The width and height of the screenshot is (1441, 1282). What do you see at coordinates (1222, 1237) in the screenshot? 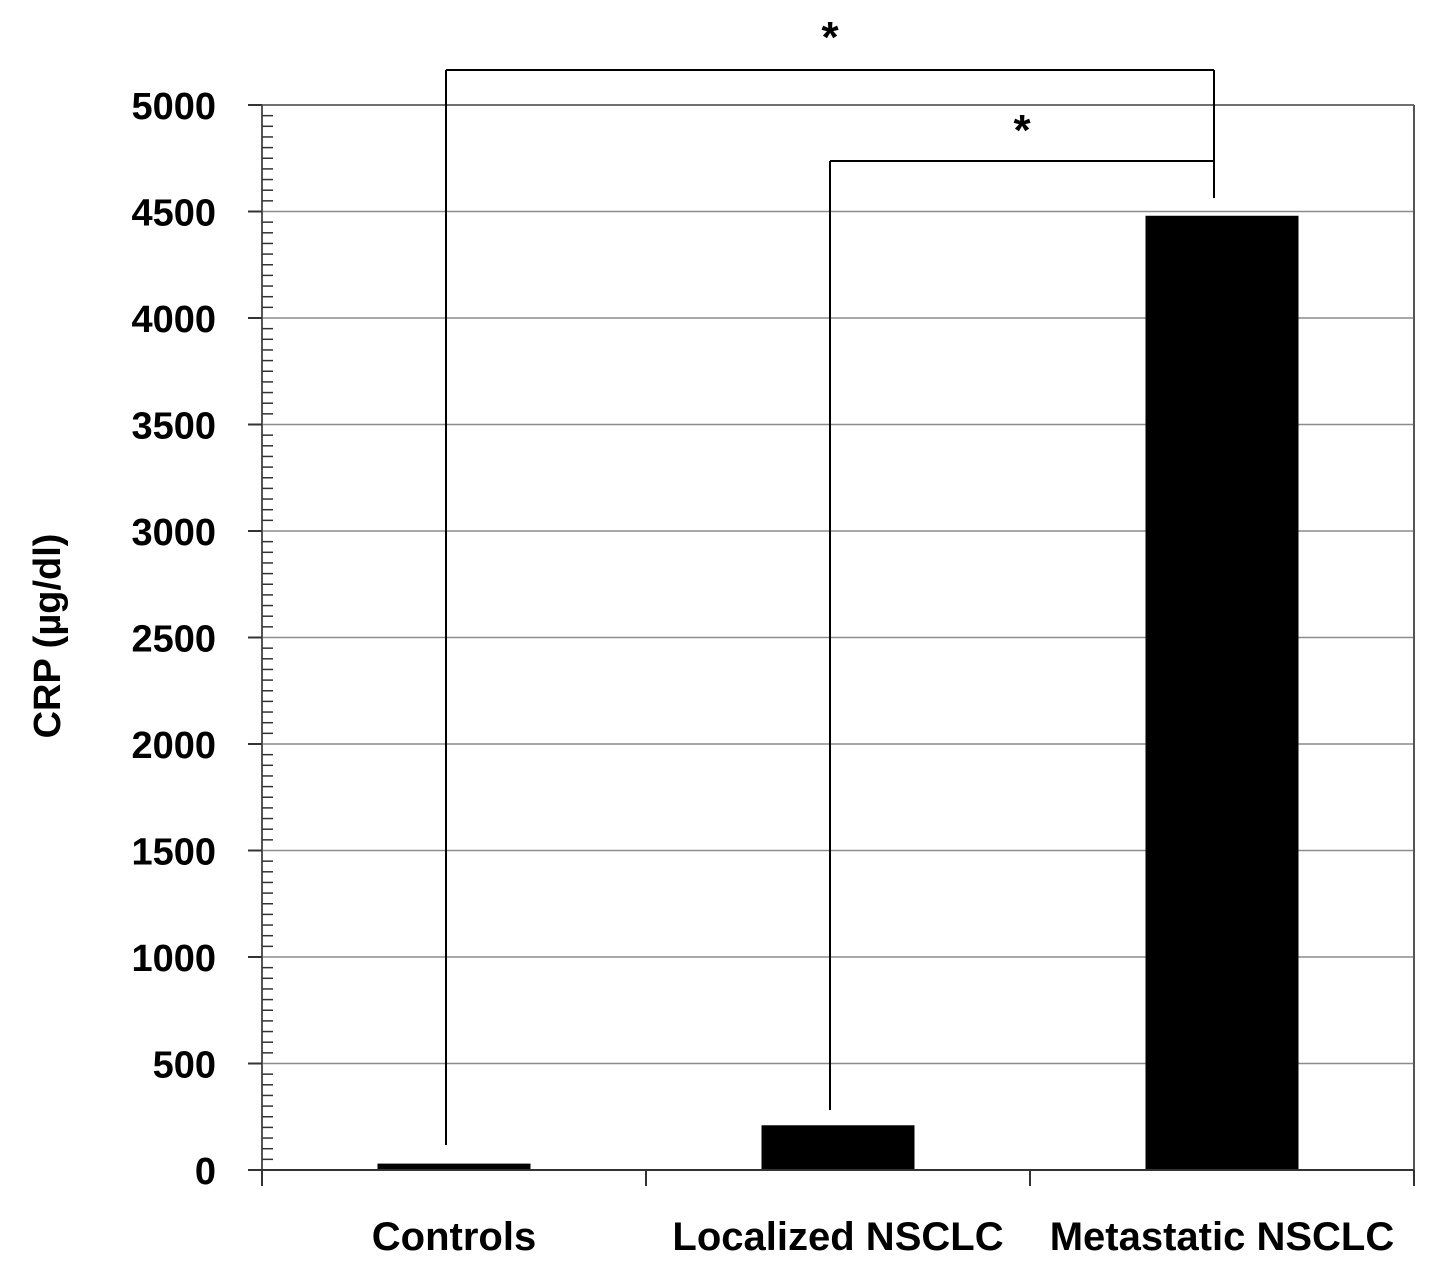
I see `x-tick-label: Metastatic NSCLC` at bounding box center [1222, 1237].